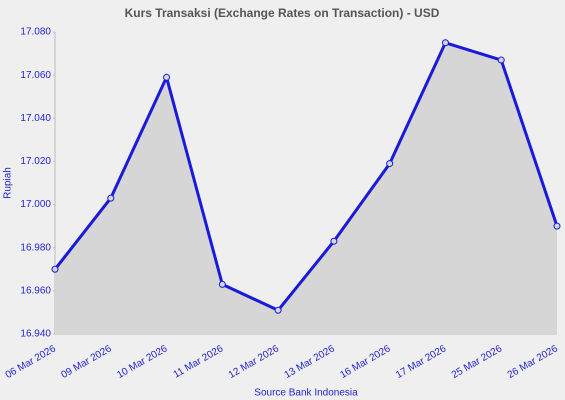  What do you see at coordinates (254, 362) in the screenshot?
I see `x-tick-label: 12 Mar 2026` at bounding box center [254, 362].